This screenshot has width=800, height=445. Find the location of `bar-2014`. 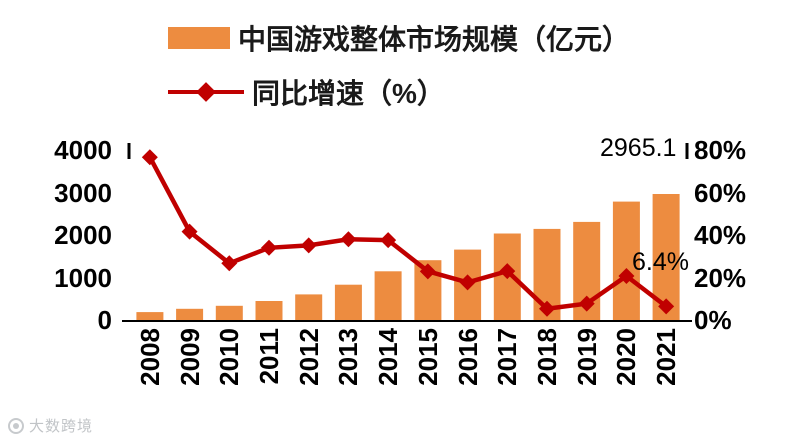

bar-2014 is located at coordinates (388, 295).